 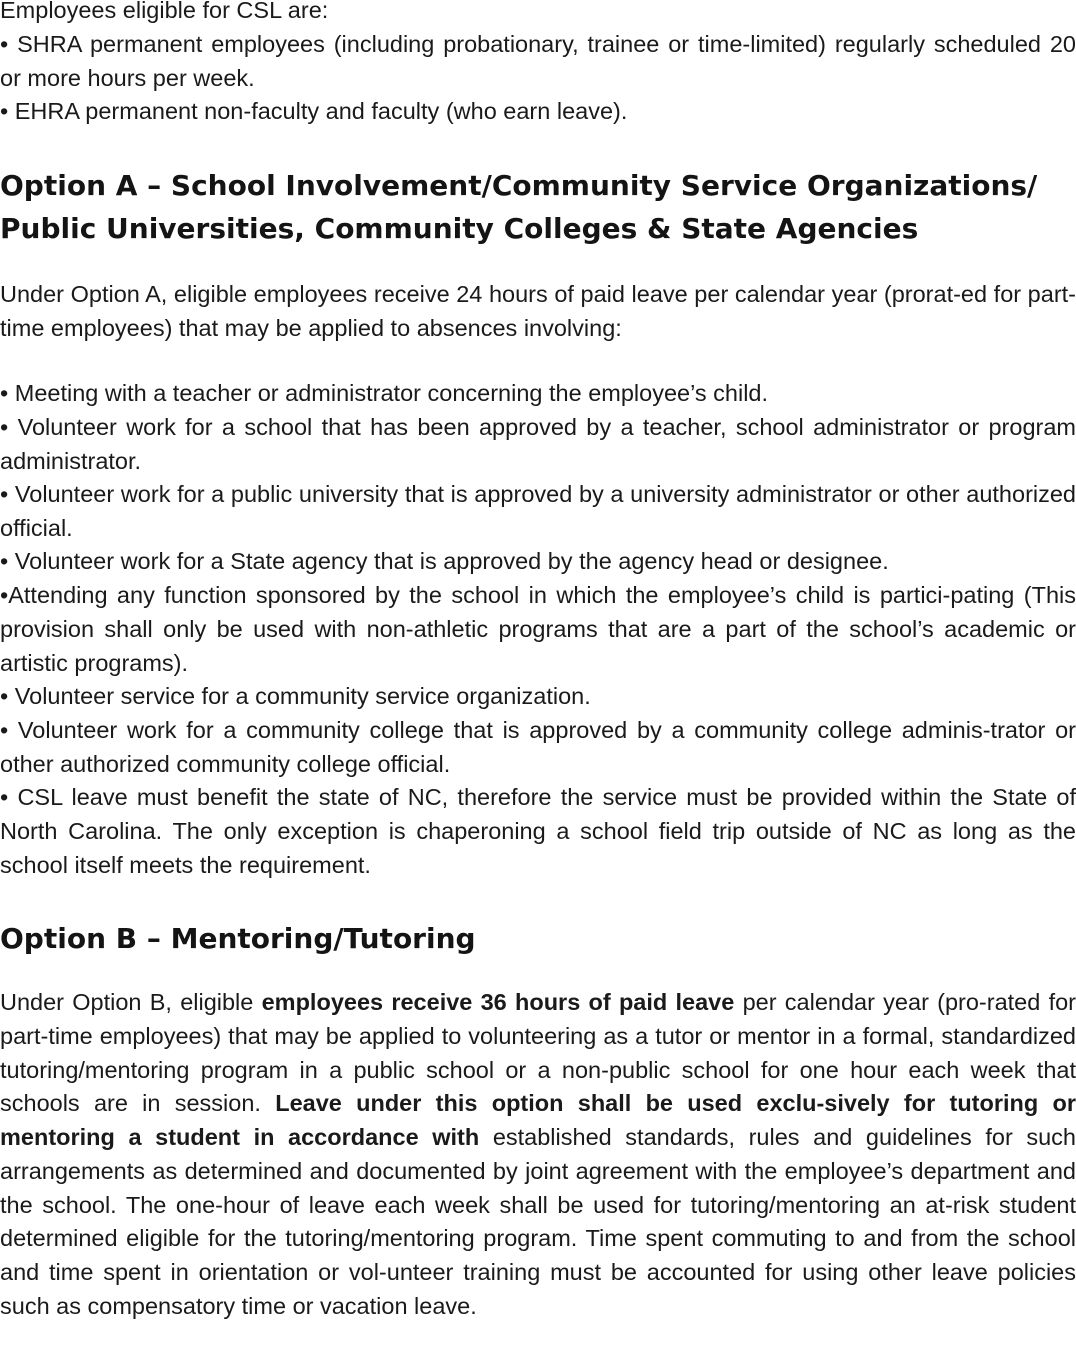 What do you see at coordinates (164, 11) in the screenshot?
I see `eligibility-intro: Employees eligible for CSL are:` at bounding box center [164, 11].